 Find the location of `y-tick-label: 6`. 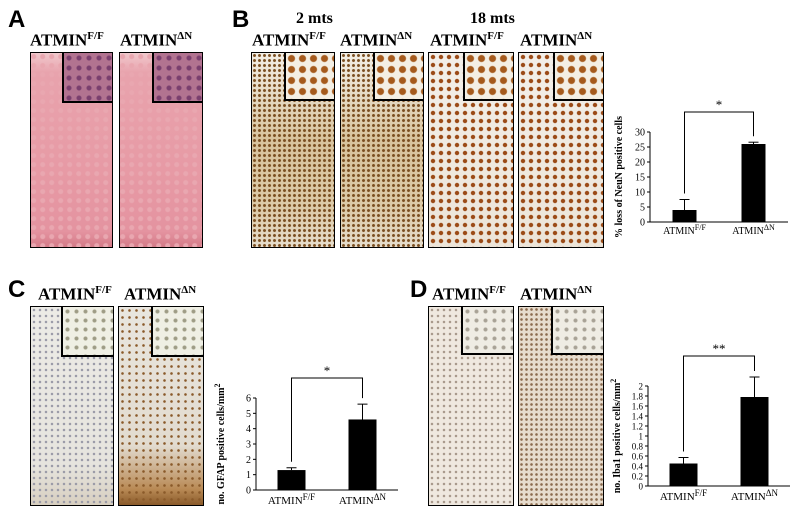

y-tick-label: 6 is located at coordinates (248, 399).